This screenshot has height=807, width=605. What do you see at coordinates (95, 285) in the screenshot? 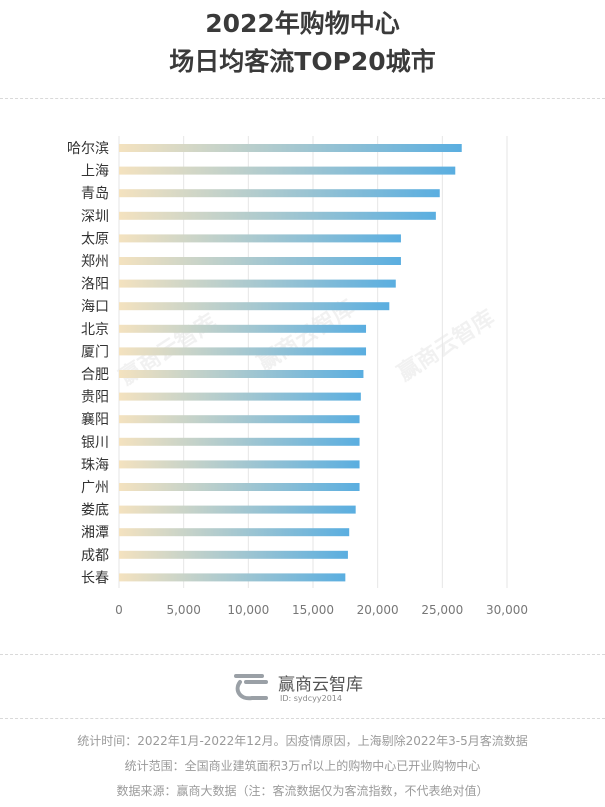
I see `category-label: 洛阳` at bounding box center [95, 285].